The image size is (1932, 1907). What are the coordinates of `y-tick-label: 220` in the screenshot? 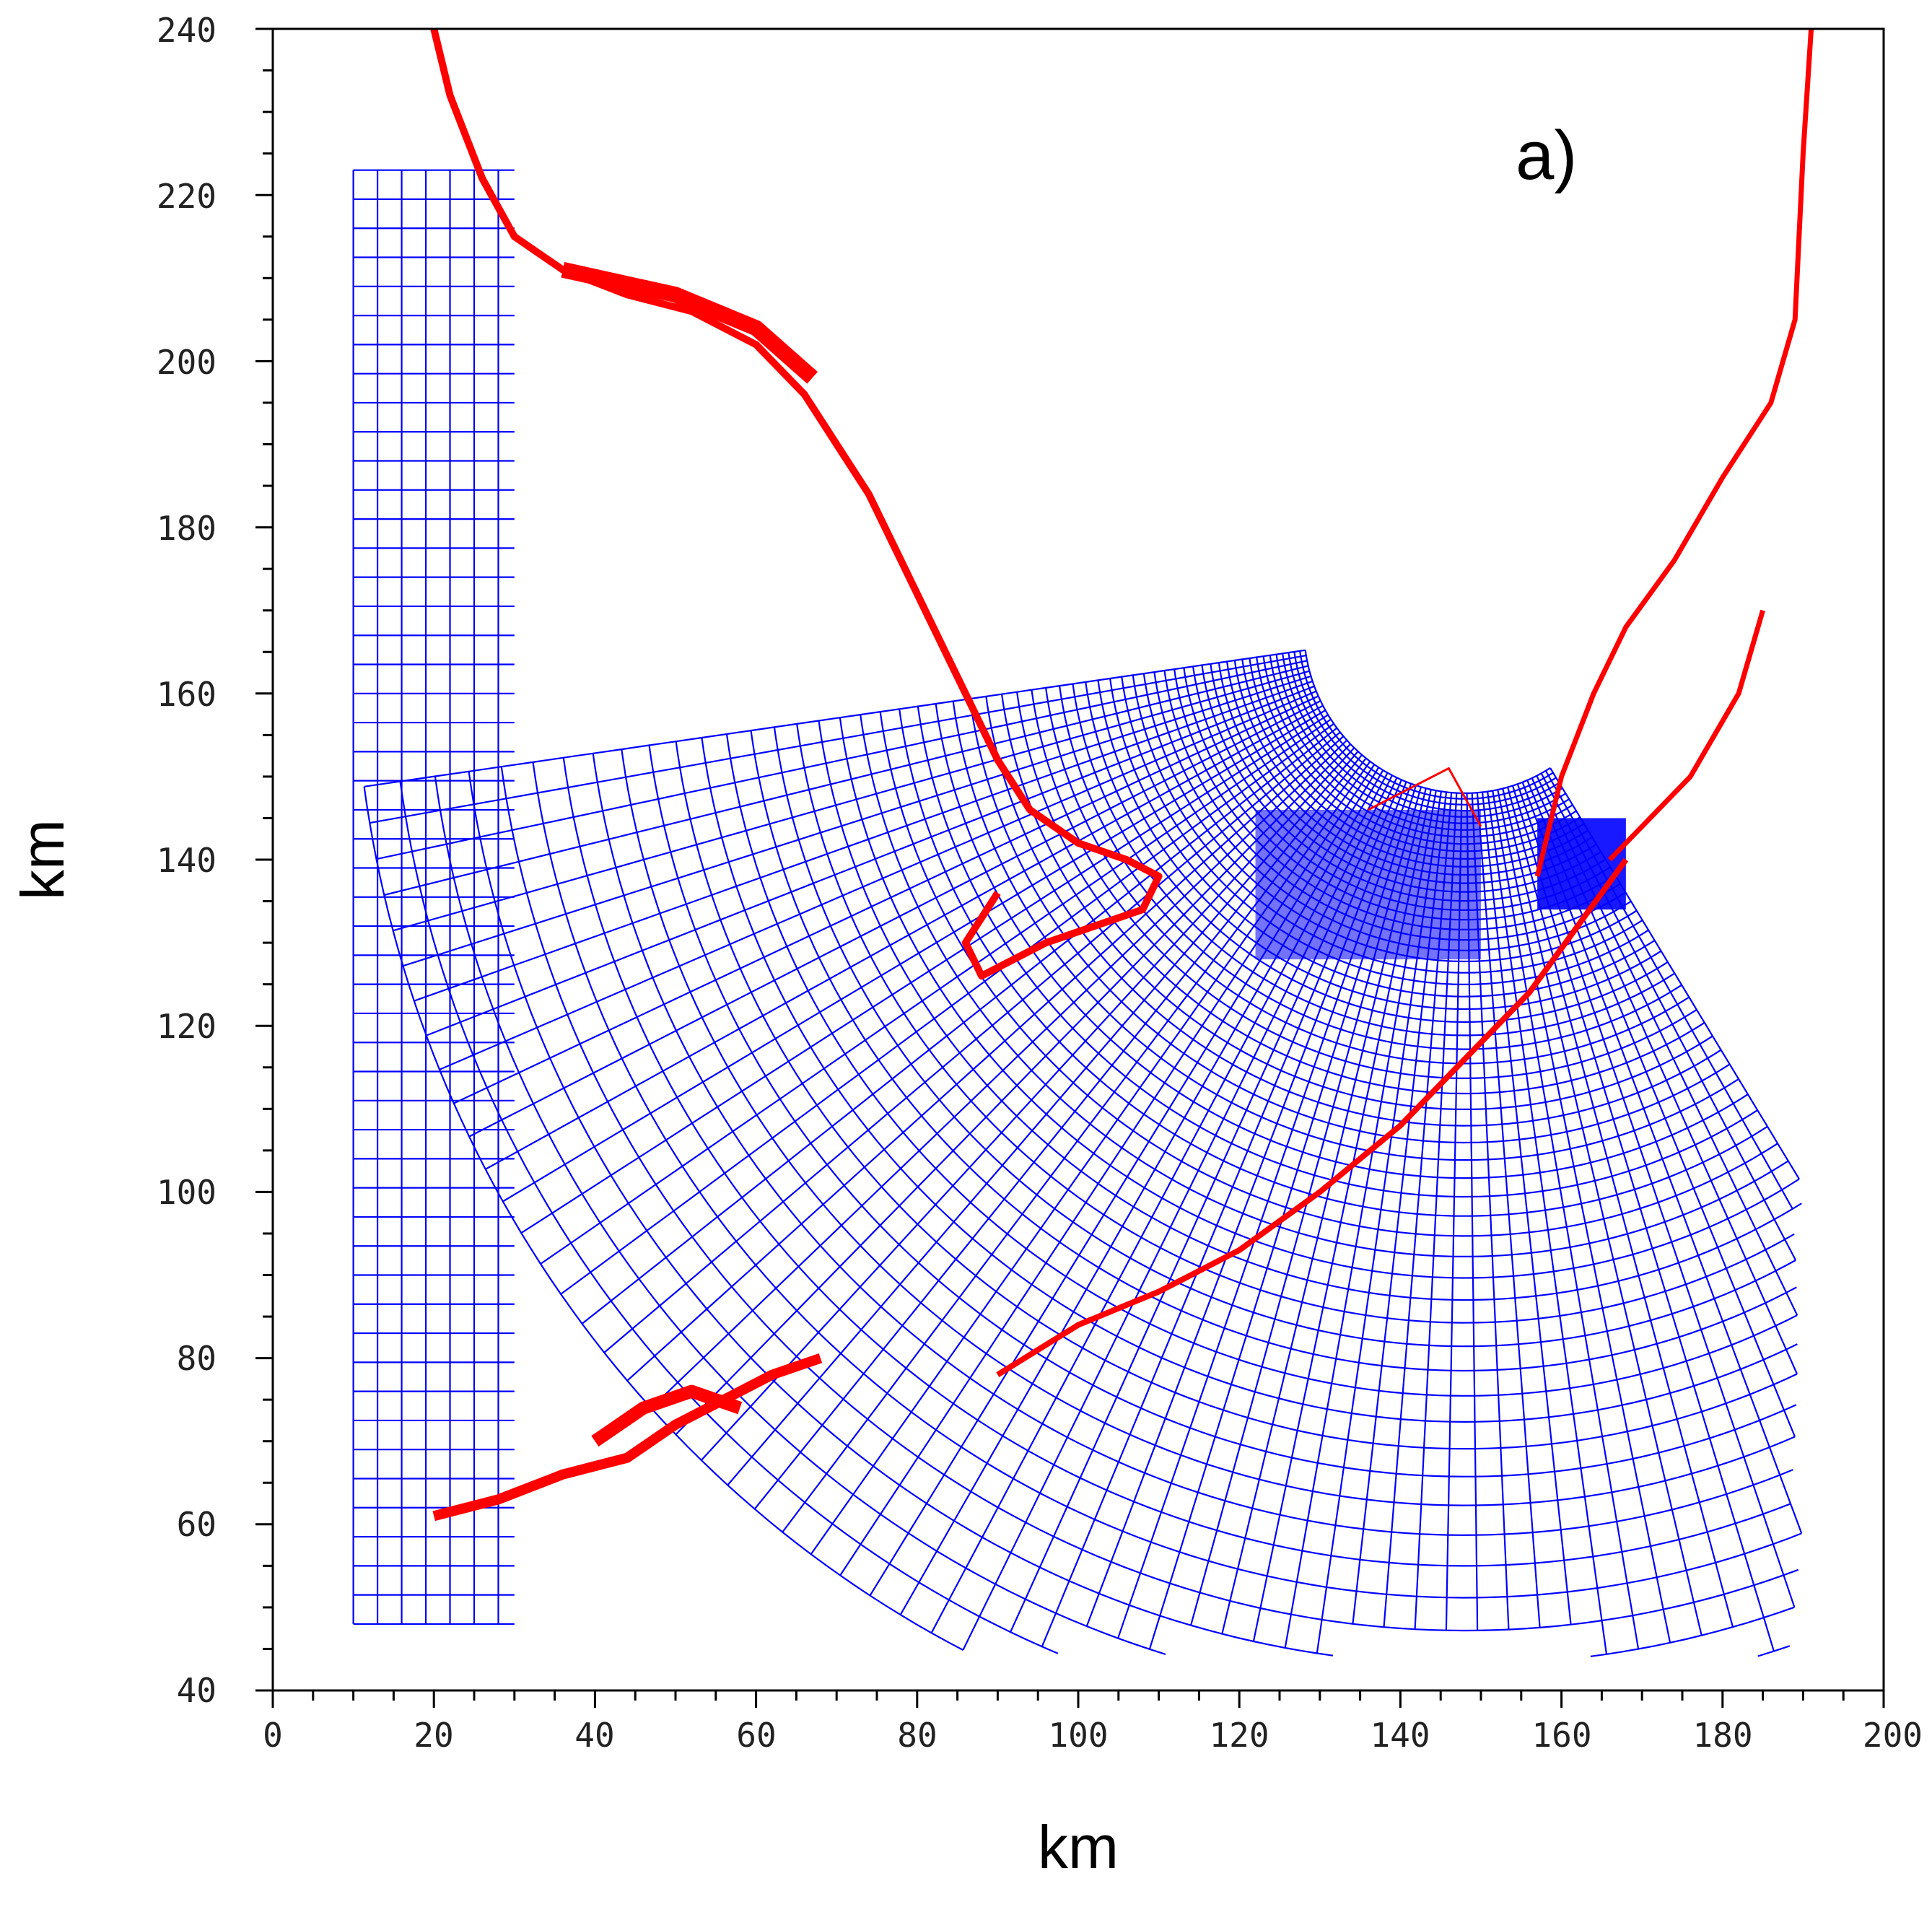 It's located at (187, 196).